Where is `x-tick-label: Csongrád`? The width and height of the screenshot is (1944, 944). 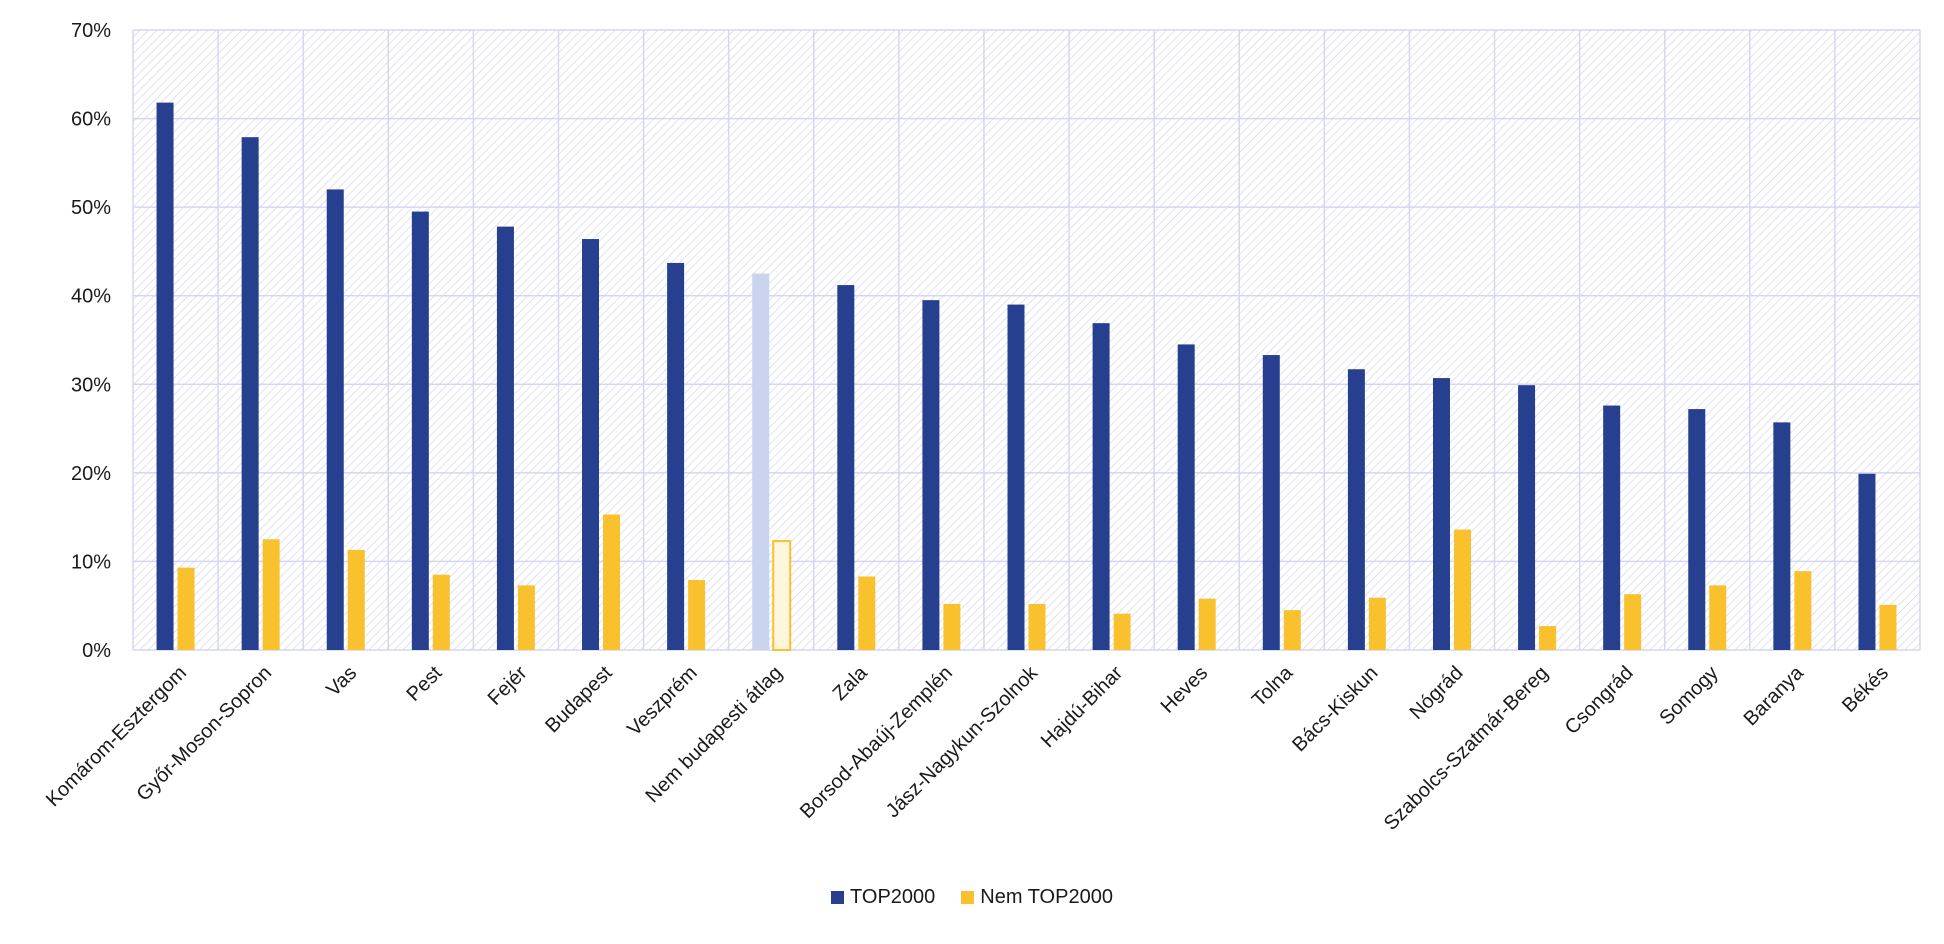
x-tick-label: Csongrád is located at coordinates (1599, 700).